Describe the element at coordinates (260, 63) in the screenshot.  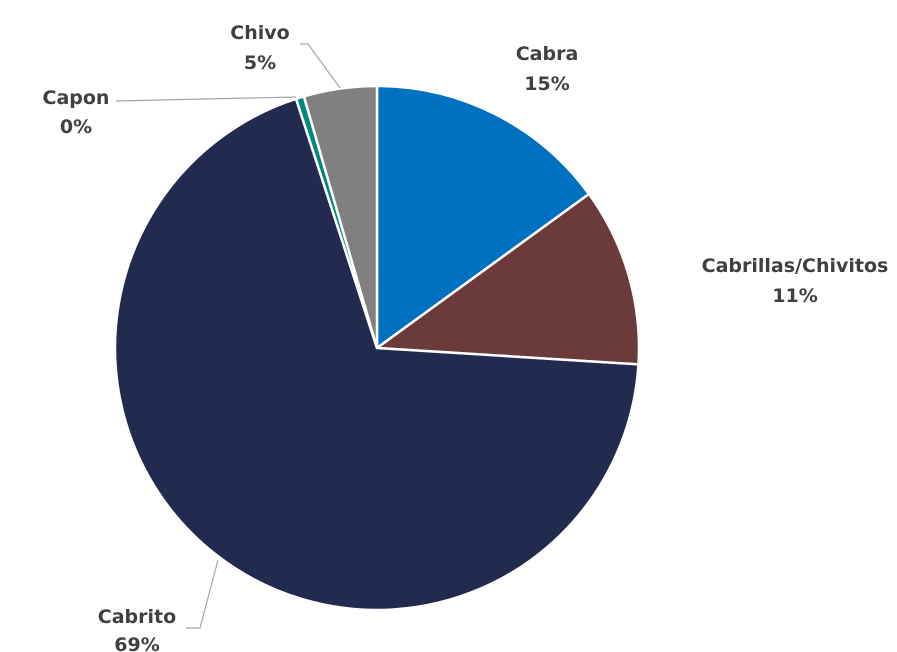
I see `label-chivo-percent: 5%` at that location.